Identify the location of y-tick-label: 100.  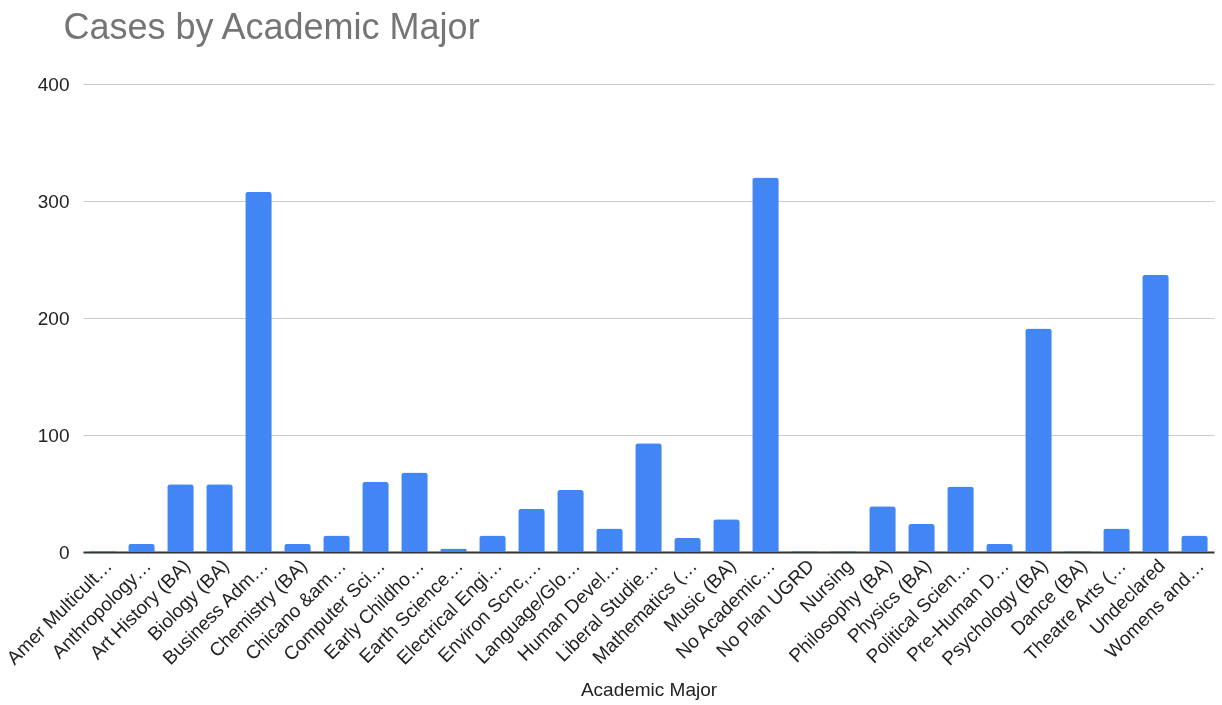
(53, 435).